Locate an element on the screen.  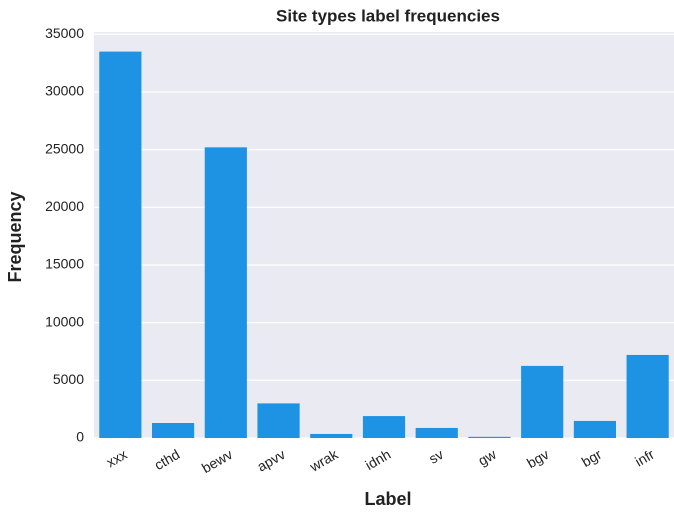
x-tick-label: gw is located at coordinates (487, 457).